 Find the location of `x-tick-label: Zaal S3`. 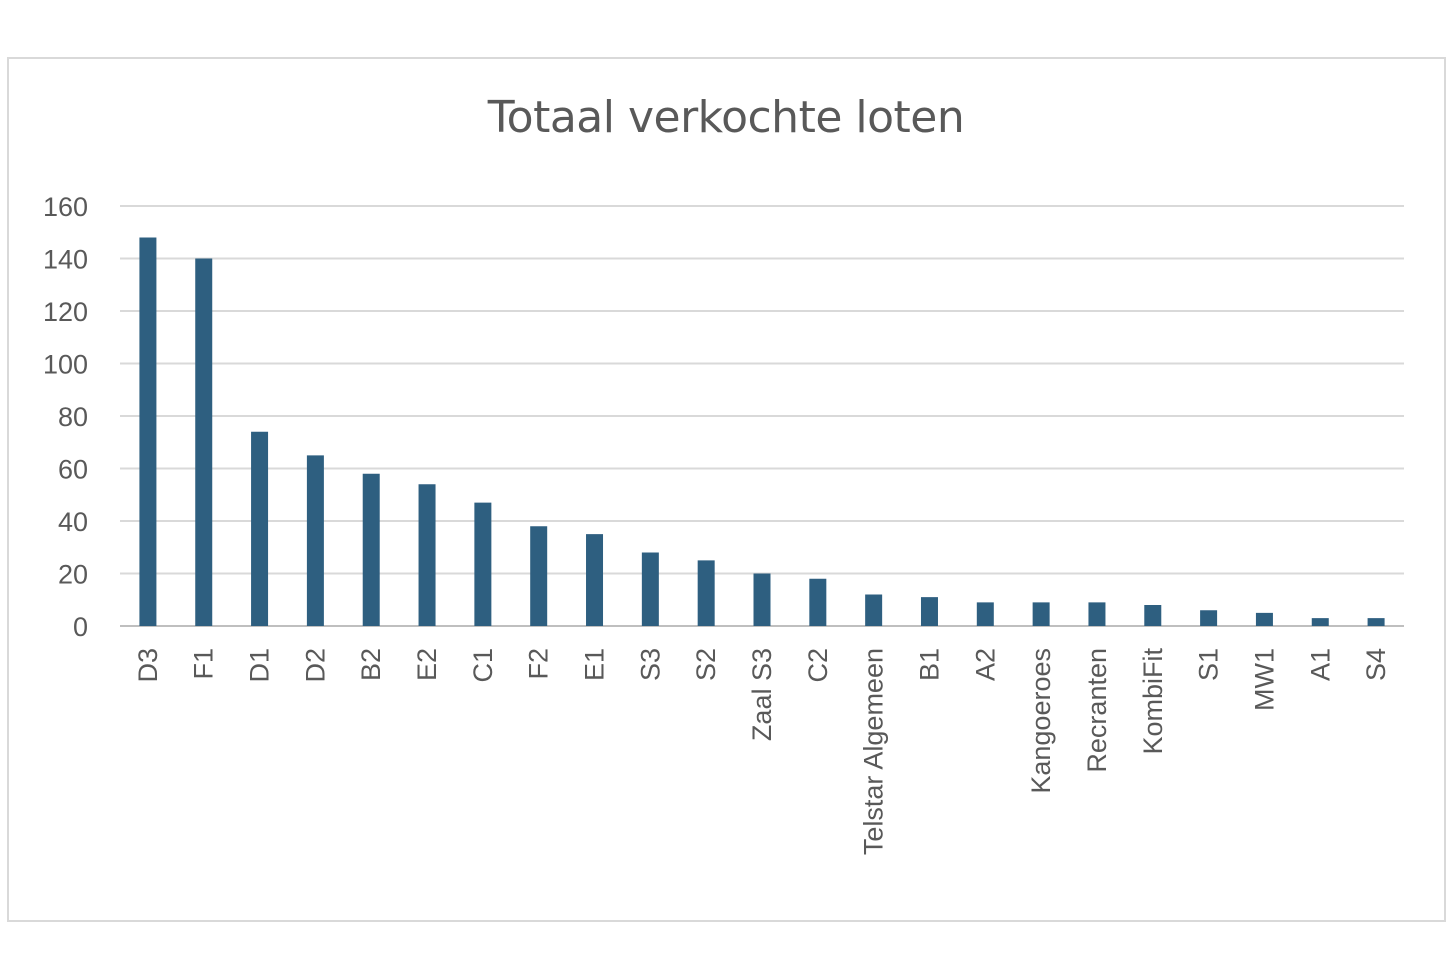

x-tick-label: Zaal S3 is located at coordinates (762, 694).